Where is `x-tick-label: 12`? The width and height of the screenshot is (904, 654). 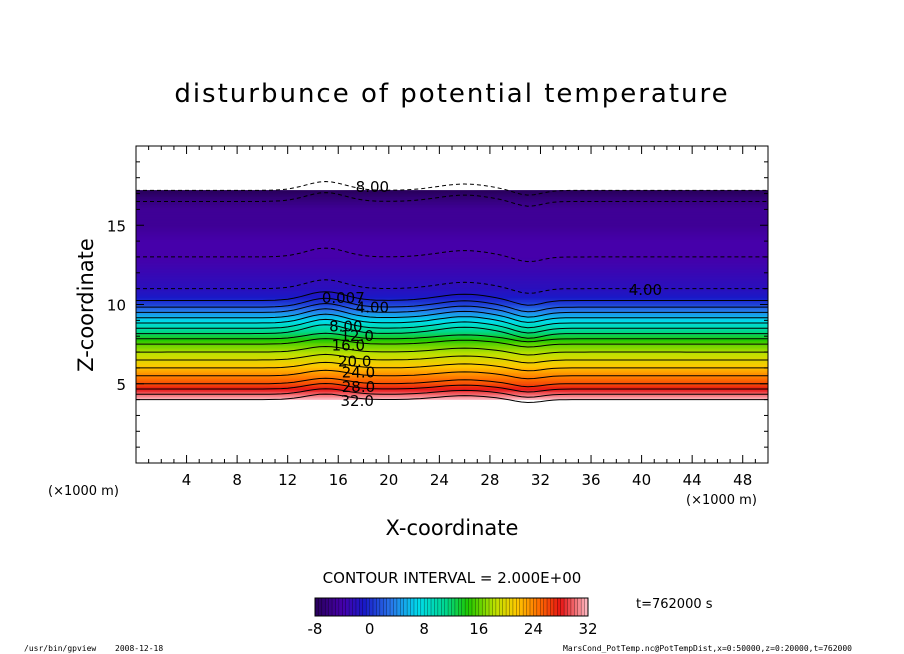
x-tick-label: 12 is located at coordinates (287, 480).